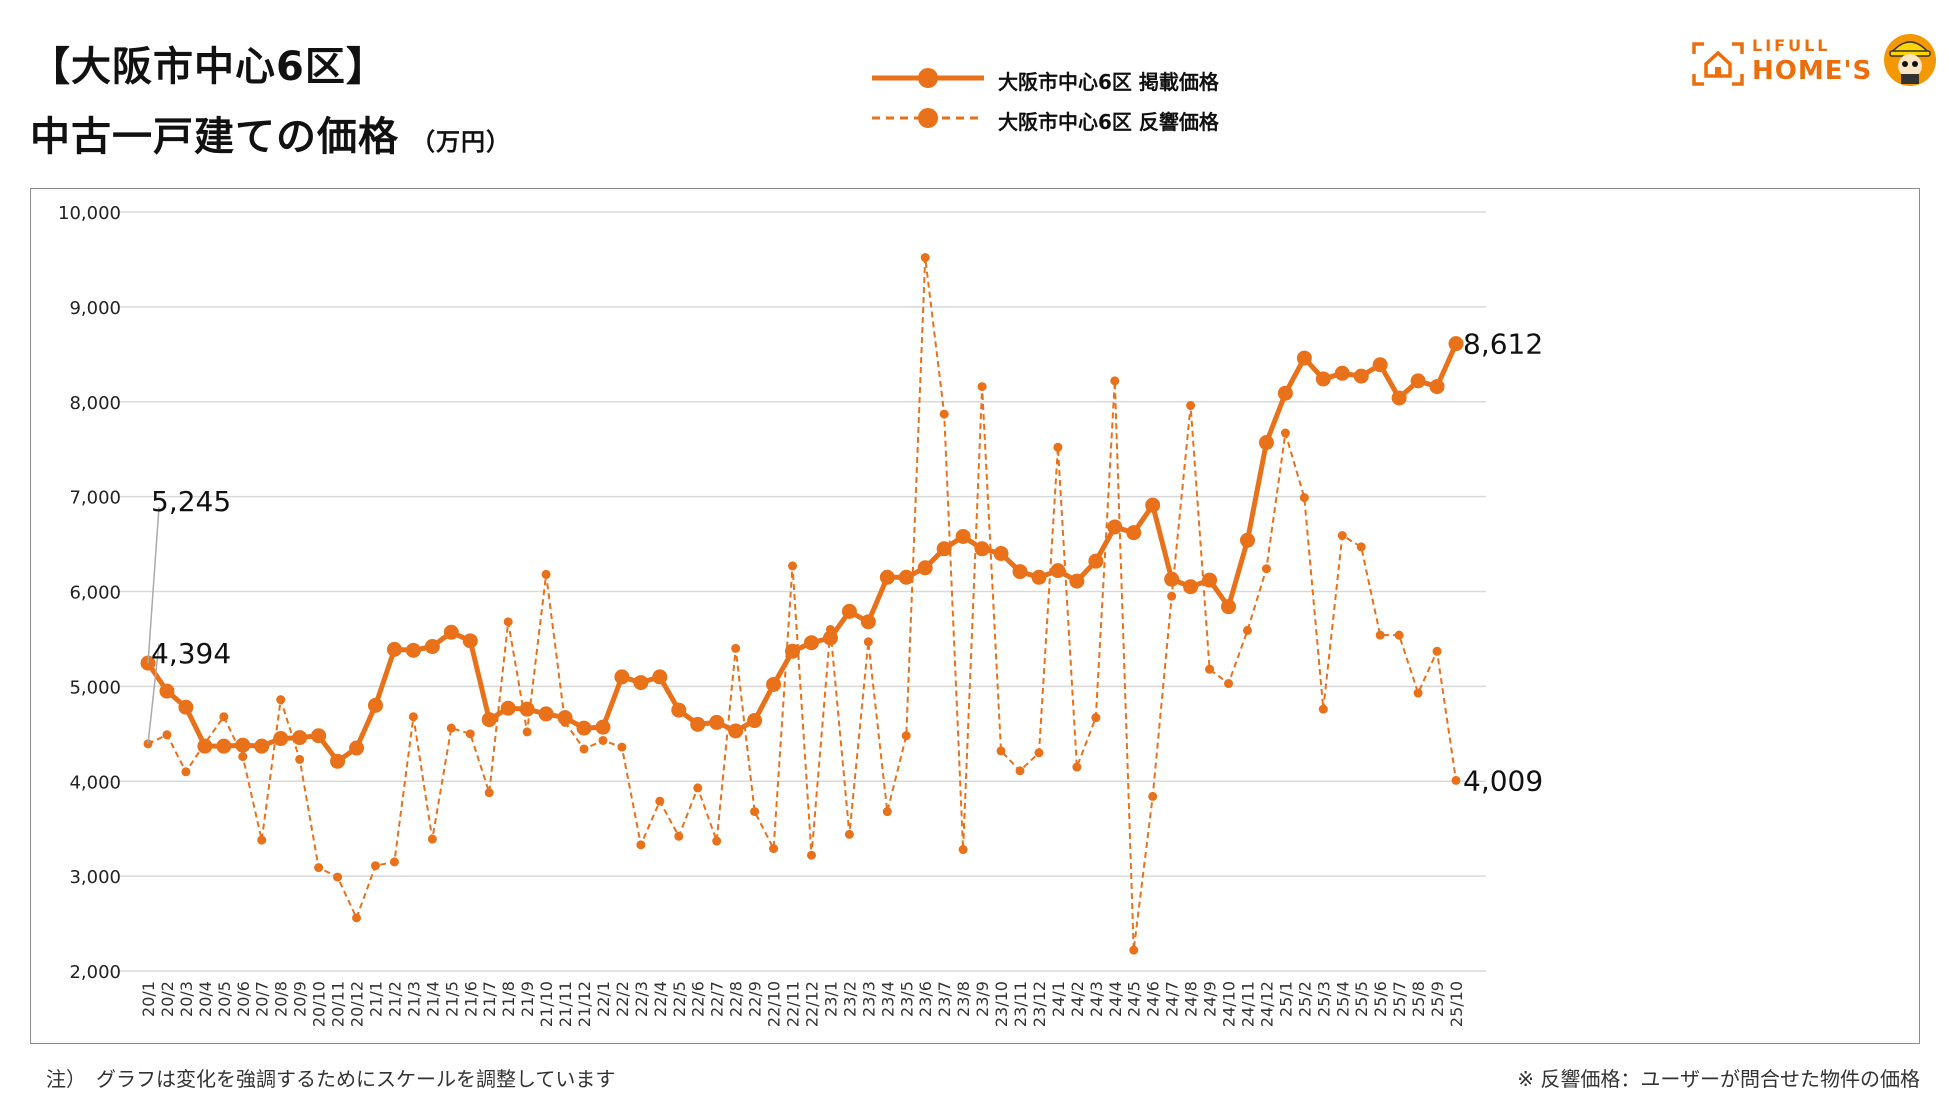  What do you see at coordinates (357, 1004) in the screenshot?
I see `x-tick-label: 20/12` at bounding box center [357, 1004].